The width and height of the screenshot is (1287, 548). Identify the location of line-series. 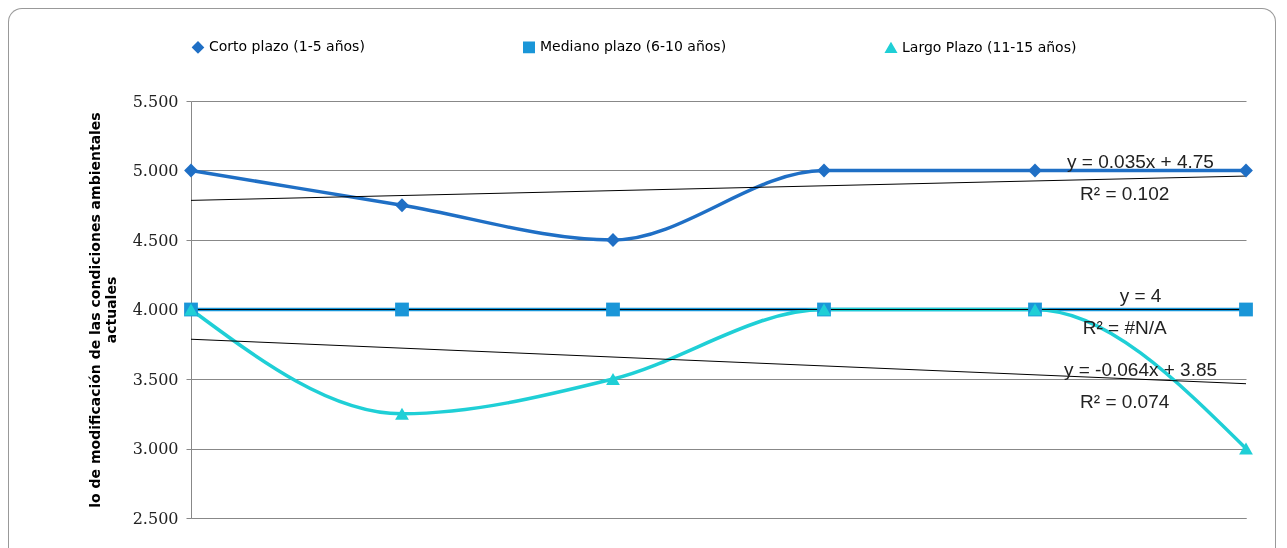
(718, 361).